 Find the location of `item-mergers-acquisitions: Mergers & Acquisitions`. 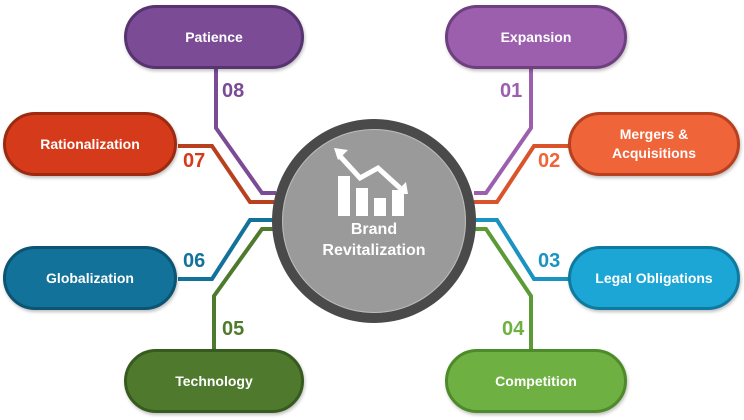

item-mergers-acquisitions: Mergers & Acquisitions is located at coordinates (654, 144).